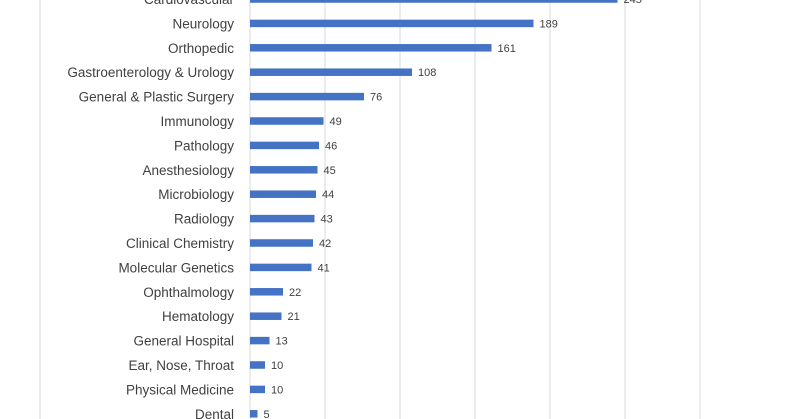 Image resolution: width=800 pixels, height=419 pixels. Describe the element at coordinates (204, 145) in the screenshot. I see `category-label: Pathology` at that location.